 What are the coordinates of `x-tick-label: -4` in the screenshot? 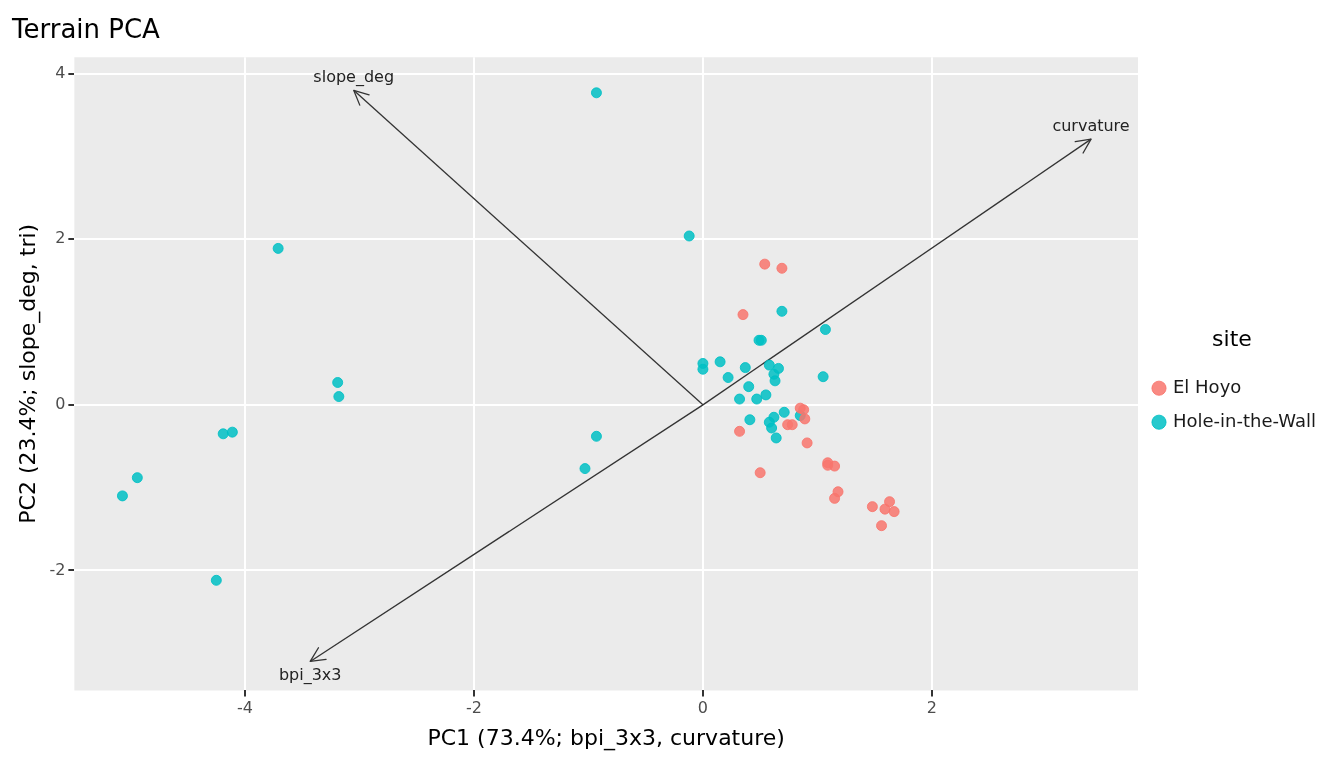 It's located at (244, 708).